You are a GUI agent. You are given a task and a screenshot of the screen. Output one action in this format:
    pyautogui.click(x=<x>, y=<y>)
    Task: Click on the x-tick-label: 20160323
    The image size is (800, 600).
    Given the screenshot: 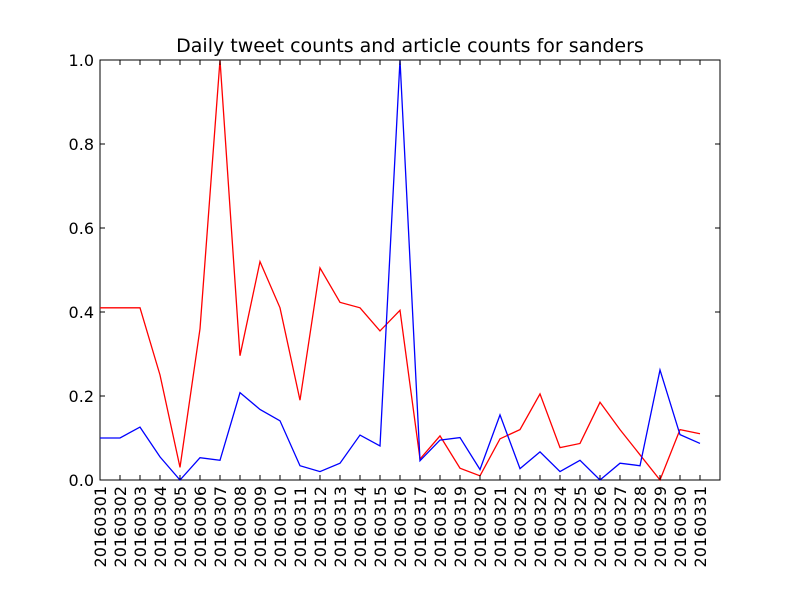 What is the action you would take?
    pyautogui.click(x=540, y=526)
    